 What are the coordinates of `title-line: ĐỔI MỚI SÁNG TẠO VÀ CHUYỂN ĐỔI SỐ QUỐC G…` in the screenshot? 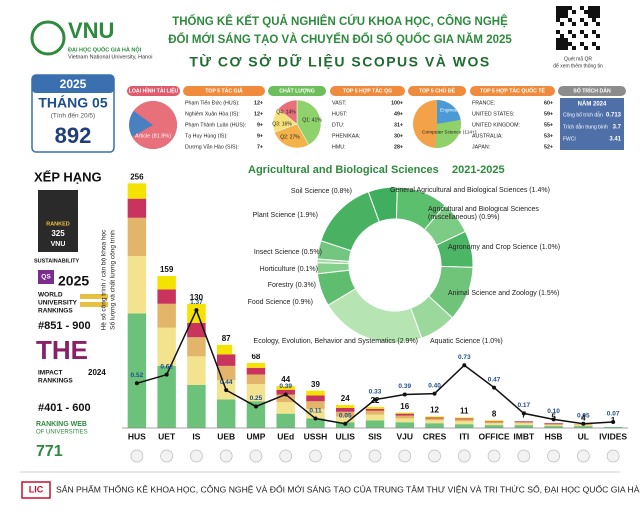 It's located at (340, 39).